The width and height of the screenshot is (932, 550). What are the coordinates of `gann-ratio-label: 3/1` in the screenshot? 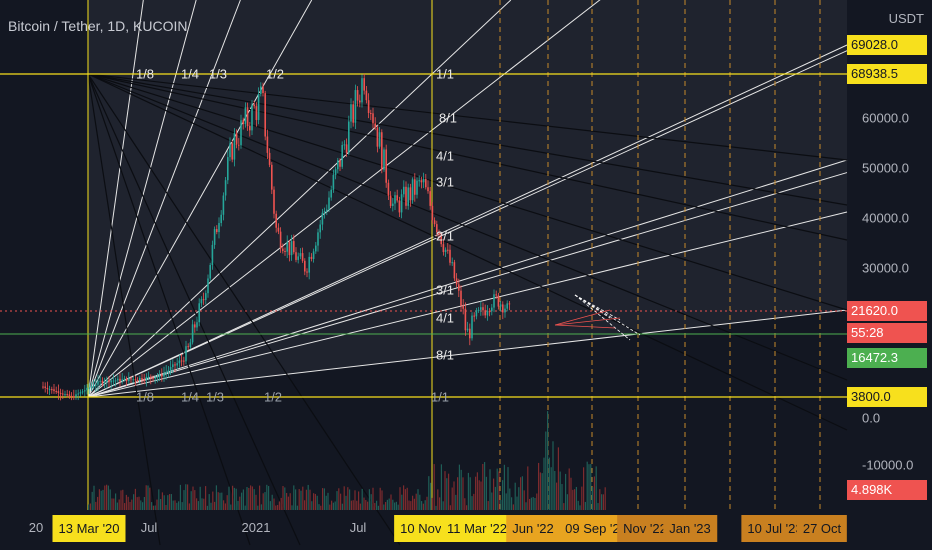 It's located at (445, 182).